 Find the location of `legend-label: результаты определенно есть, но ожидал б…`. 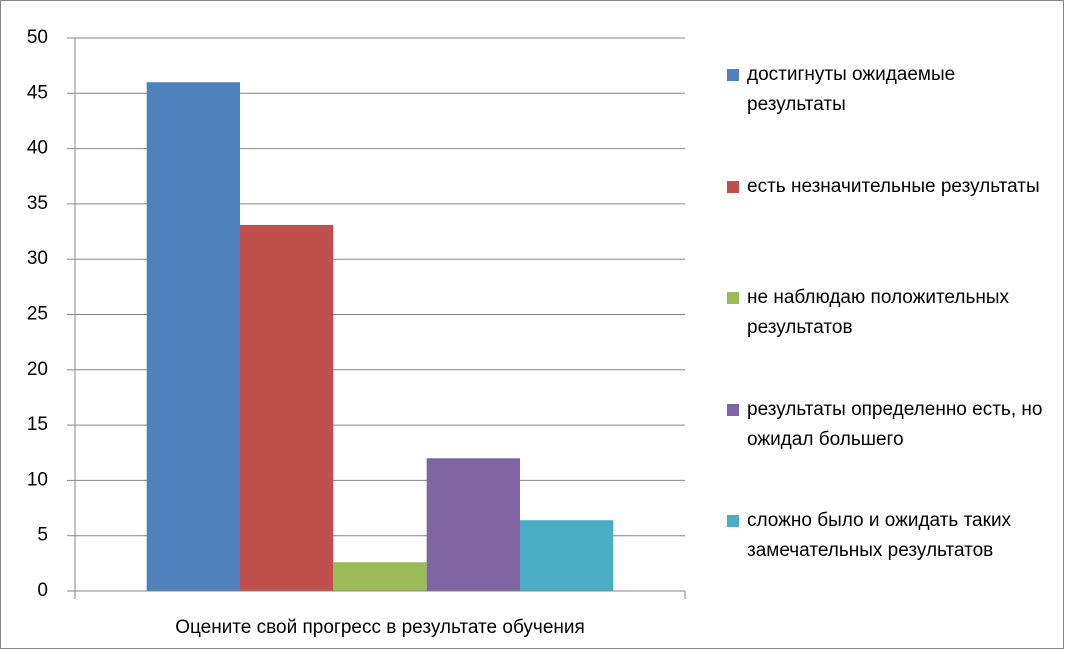

legend-label: результаты определенно есть, но ожидал б… is located at coordinates (895, 424).